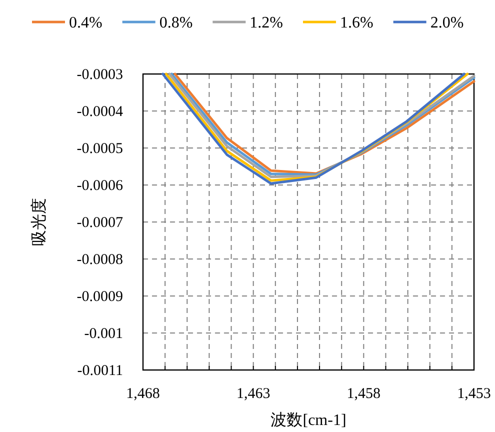 The width and height of the screenshot is (495, 432). I want to click on y-tick-label: -0.0011, so click(100, 371).